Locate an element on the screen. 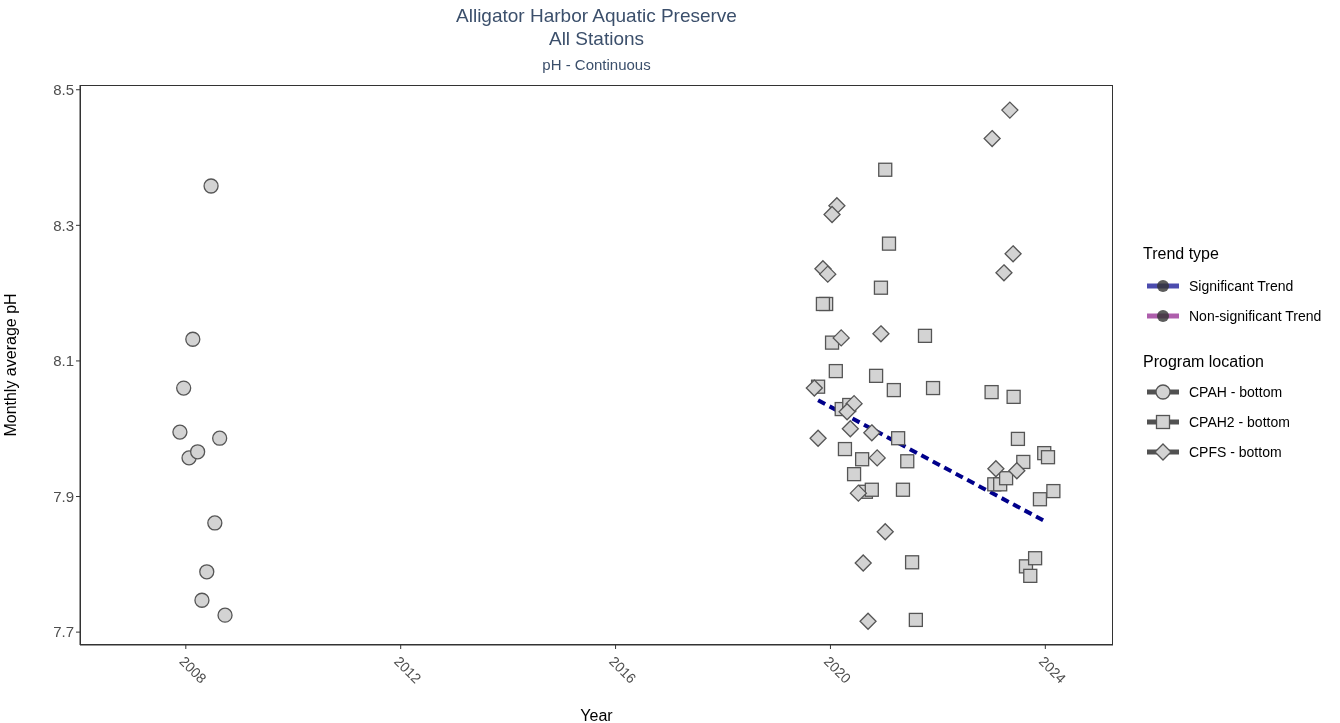 This screenshot has height=723, width=1340. y-tick-label: 8.1 is located at coordinates (63, 361).